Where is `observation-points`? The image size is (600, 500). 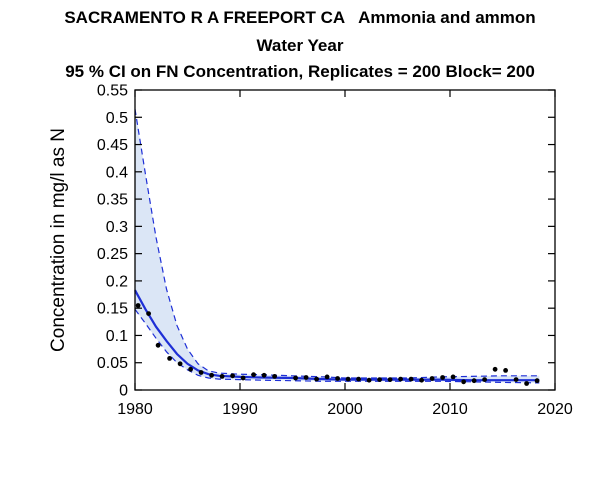 observation-points is located at coordinates (337, 344).